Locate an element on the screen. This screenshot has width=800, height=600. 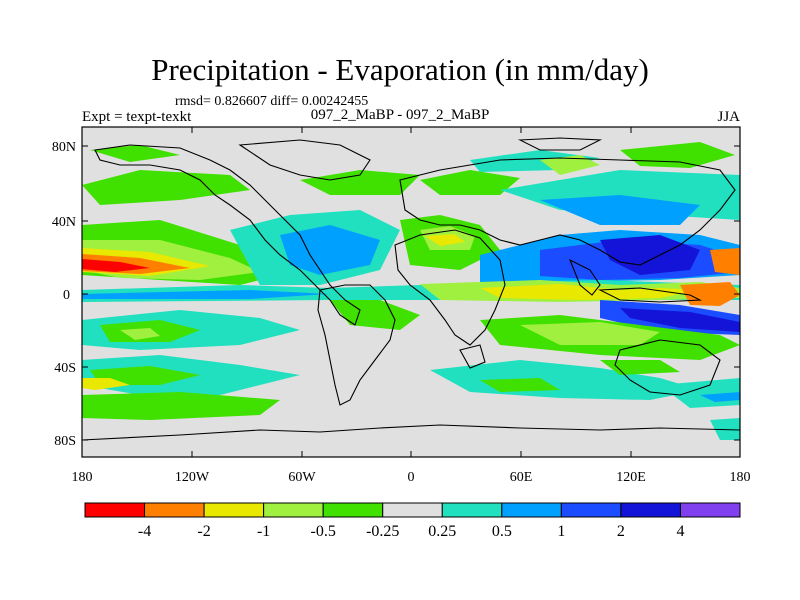
lon-tick-label: 60W is located at coordinates (302, 477).